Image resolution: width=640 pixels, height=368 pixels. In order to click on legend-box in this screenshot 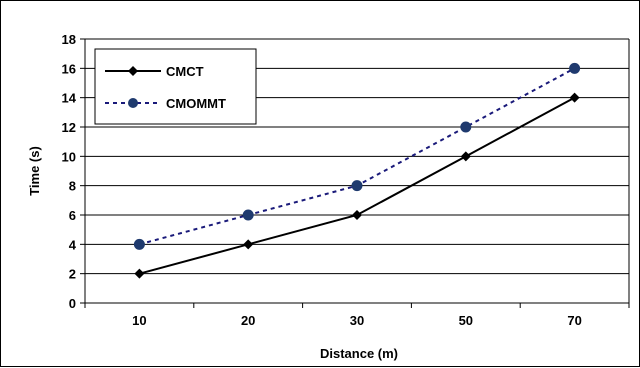, I will do `click(175, 86)`.